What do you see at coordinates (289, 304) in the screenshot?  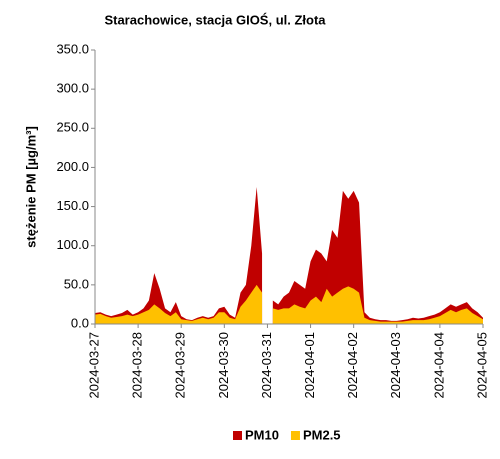 I see `area` at bounding box center [289, 304].